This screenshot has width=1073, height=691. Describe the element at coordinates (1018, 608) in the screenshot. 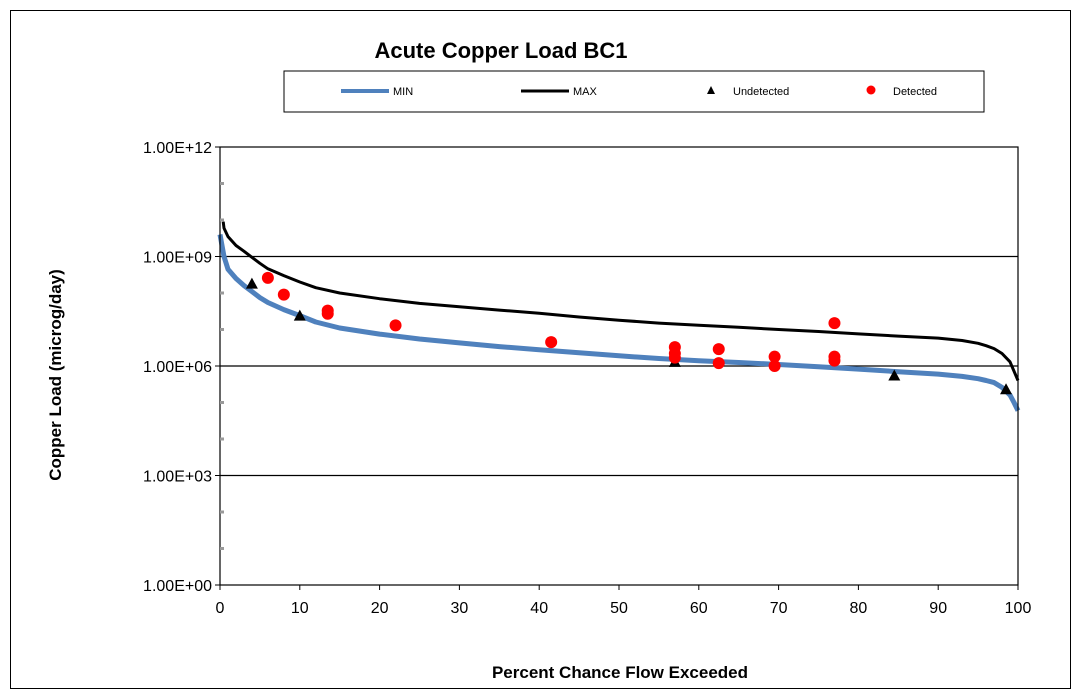

I see `x-tick-label: 100` at that location.